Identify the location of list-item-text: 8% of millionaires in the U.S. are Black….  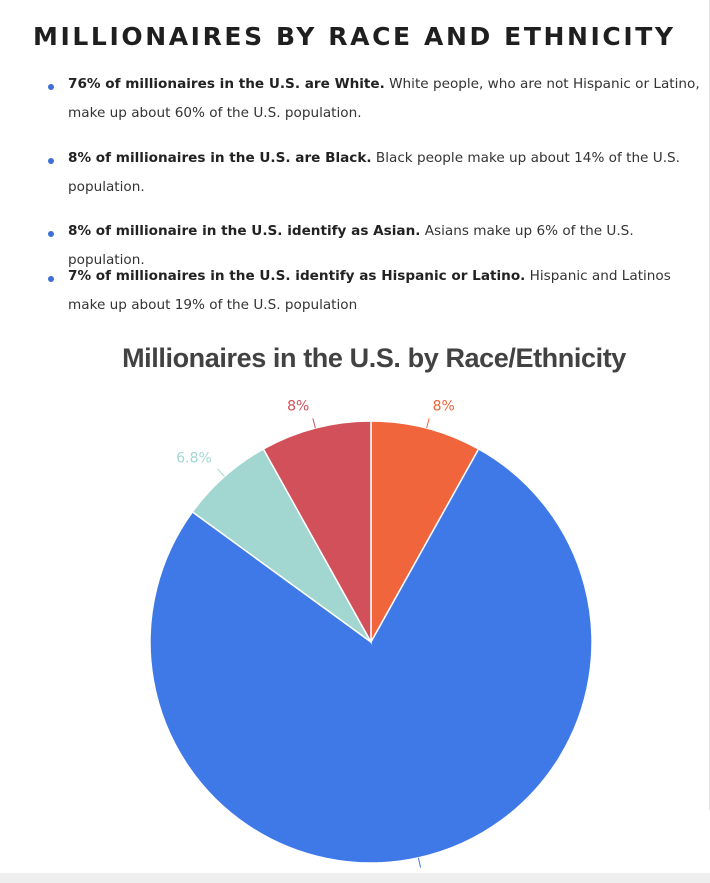
(384, 173).